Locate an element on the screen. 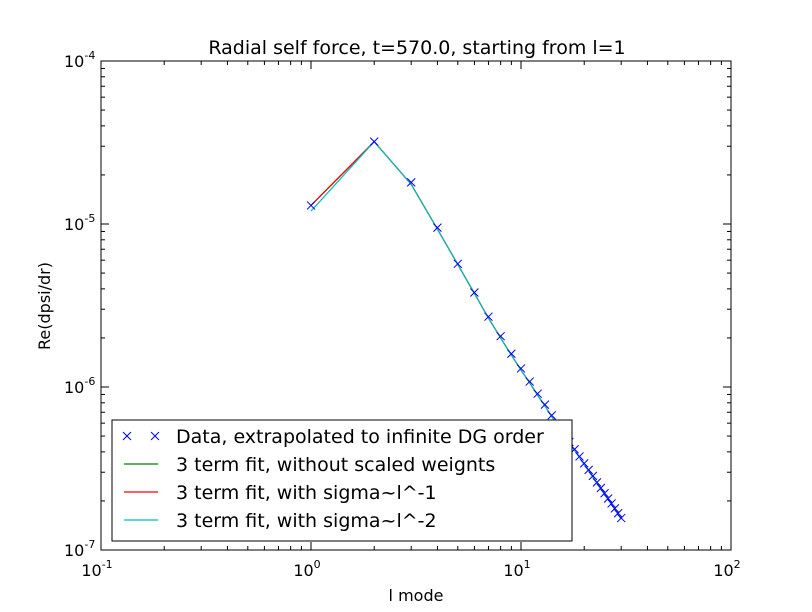  legend-entry-label: Data, extrapolated to infinite DG order is located at coordinates (360, 437).